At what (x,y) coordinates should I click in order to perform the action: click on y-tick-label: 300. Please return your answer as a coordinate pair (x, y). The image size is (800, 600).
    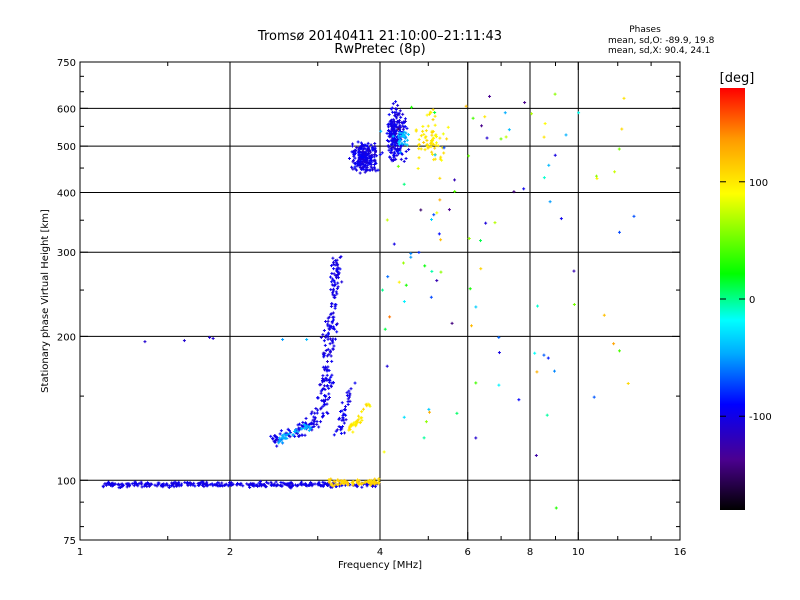
    Looking at the image, I should click on (66, 253).